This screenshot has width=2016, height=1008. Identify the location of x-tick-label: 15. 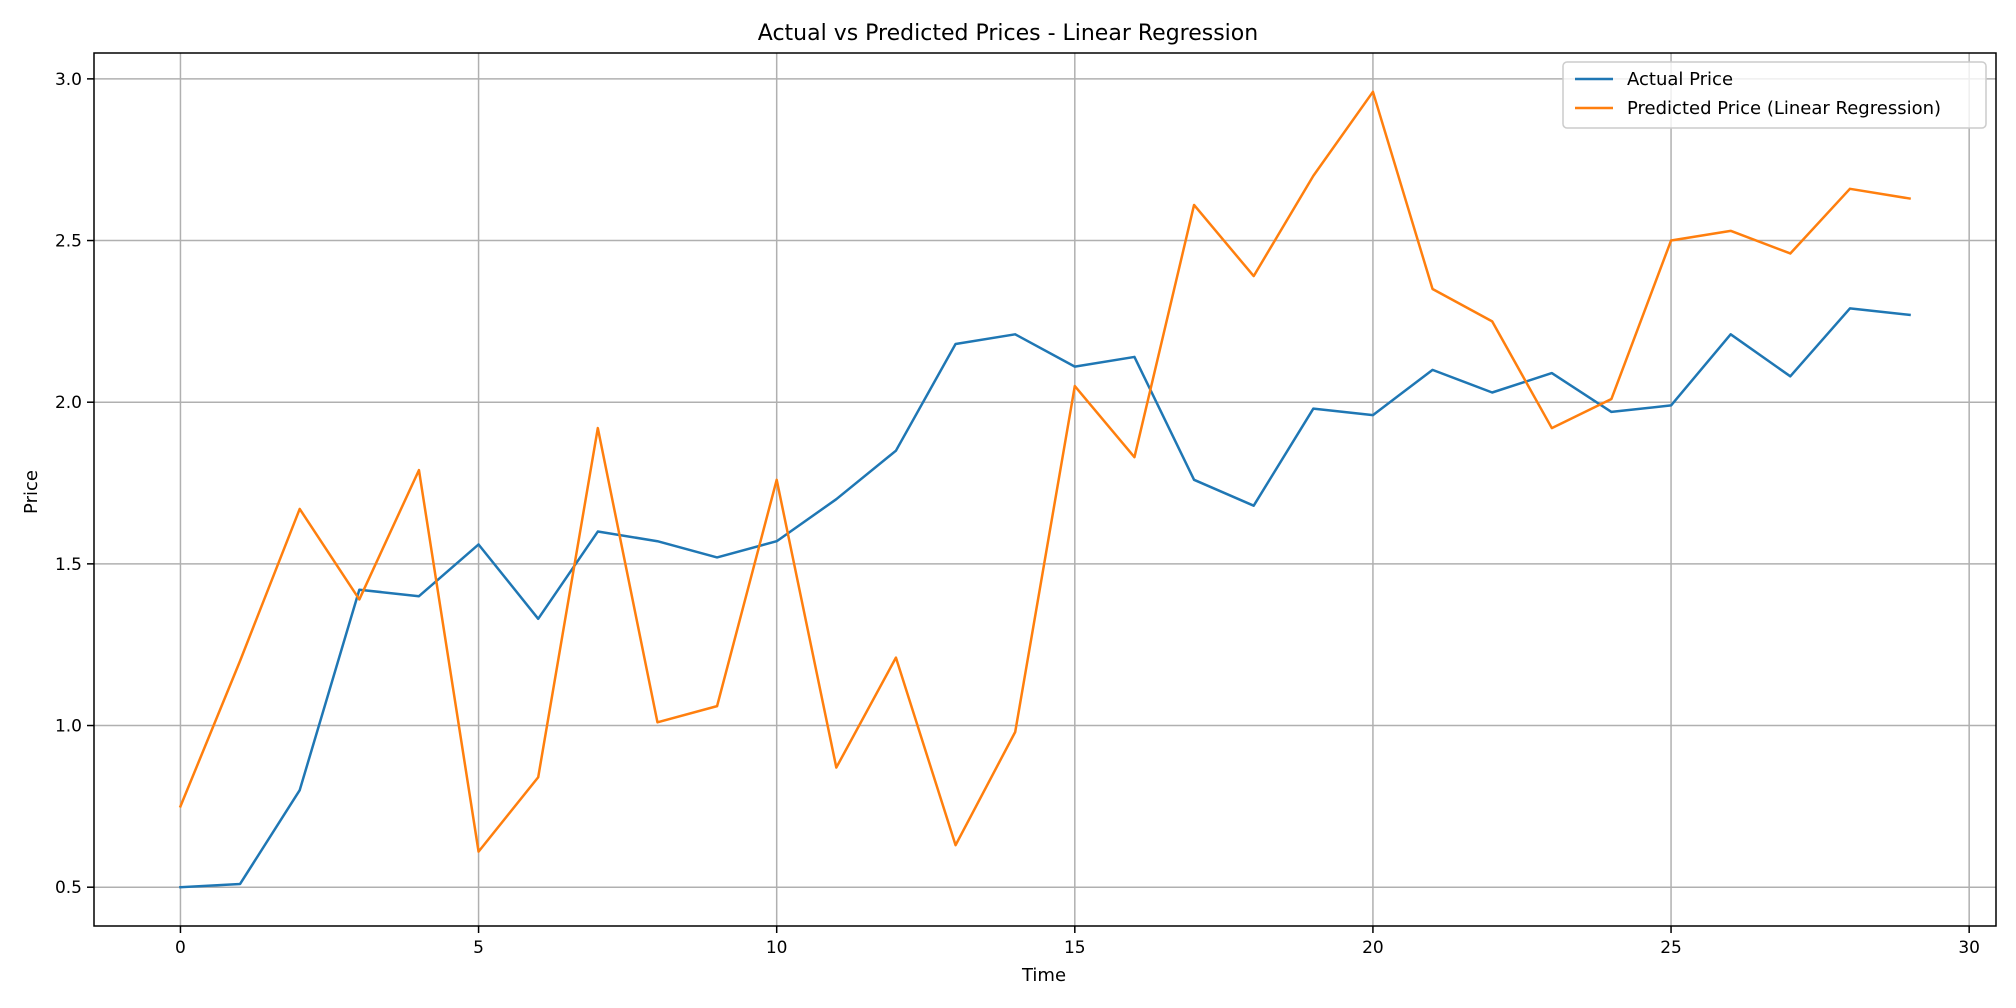
(1075, 948).